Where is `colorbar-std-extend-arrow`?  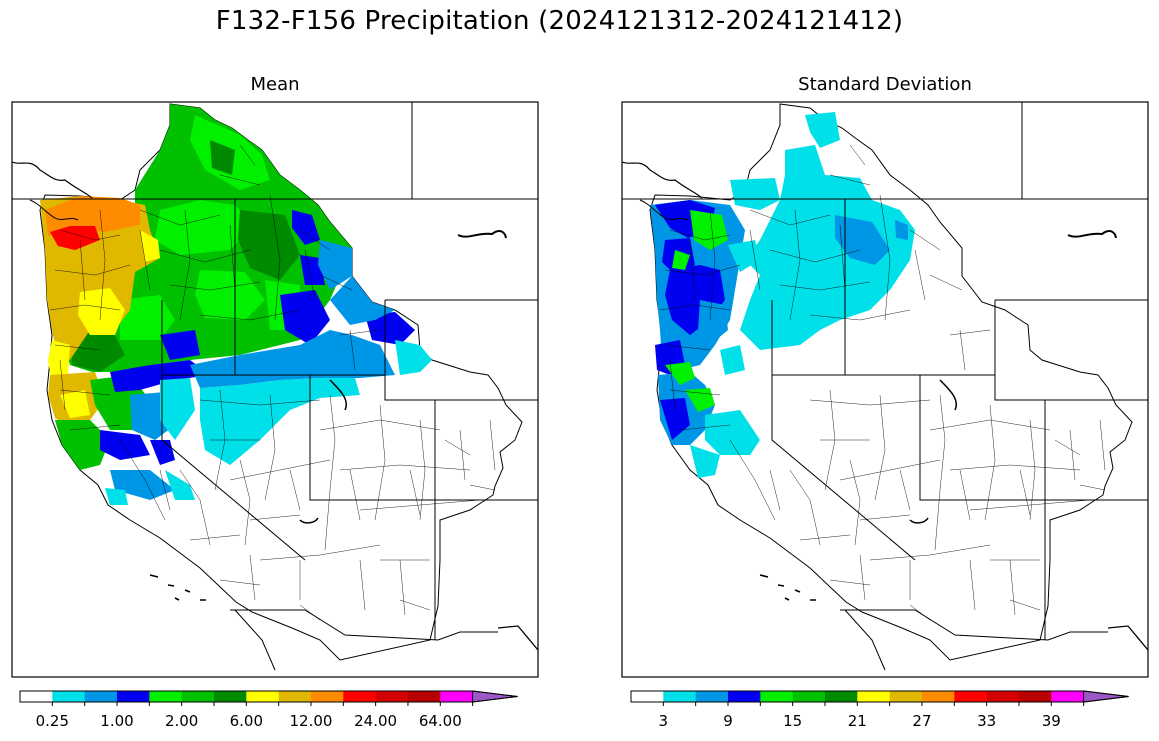 colorbar-std-extend-arrow is located at coordinates (1106, 696).